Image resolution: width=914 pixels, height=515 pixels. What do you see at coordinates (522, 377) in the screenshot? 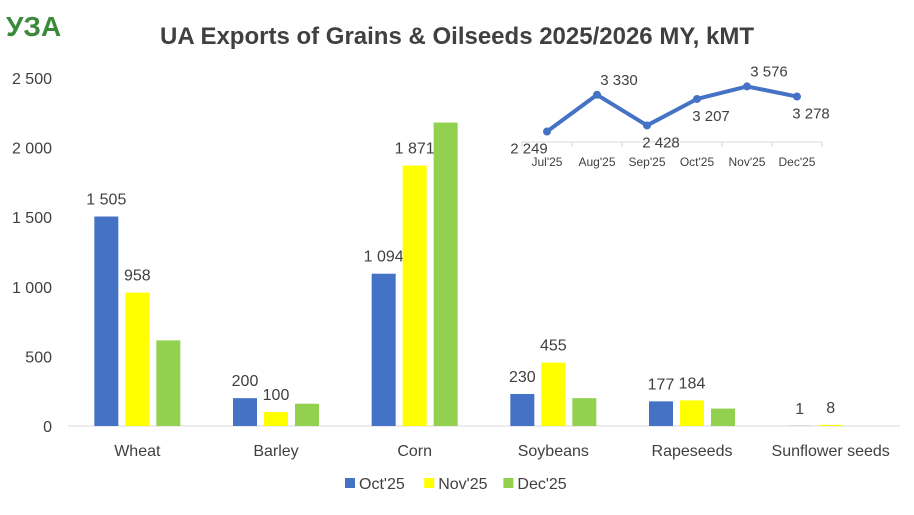
I see `data-label: 230` at bounding box center [522, 377].